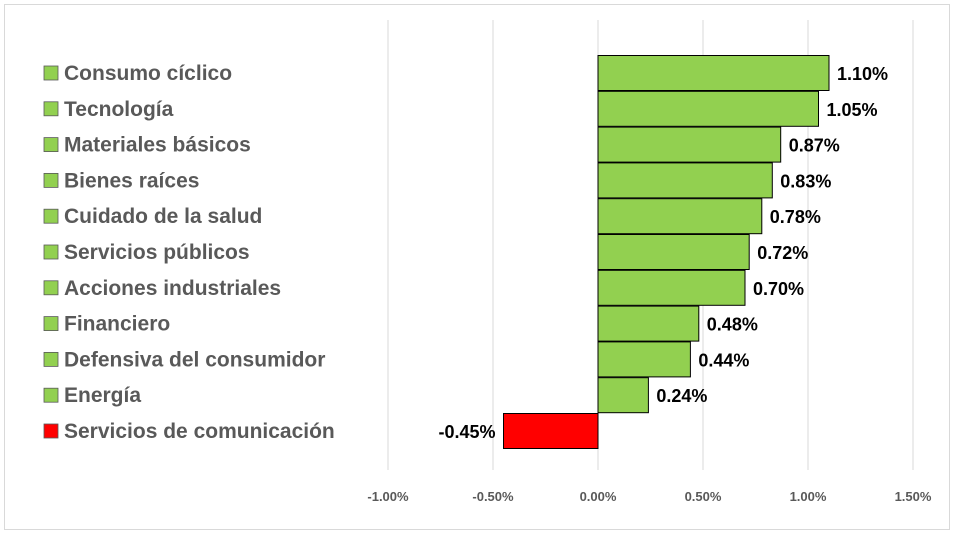  Describe the element at coordinates (862, 74) in the screenshot. I see `value-label: 1.10%` at that location.